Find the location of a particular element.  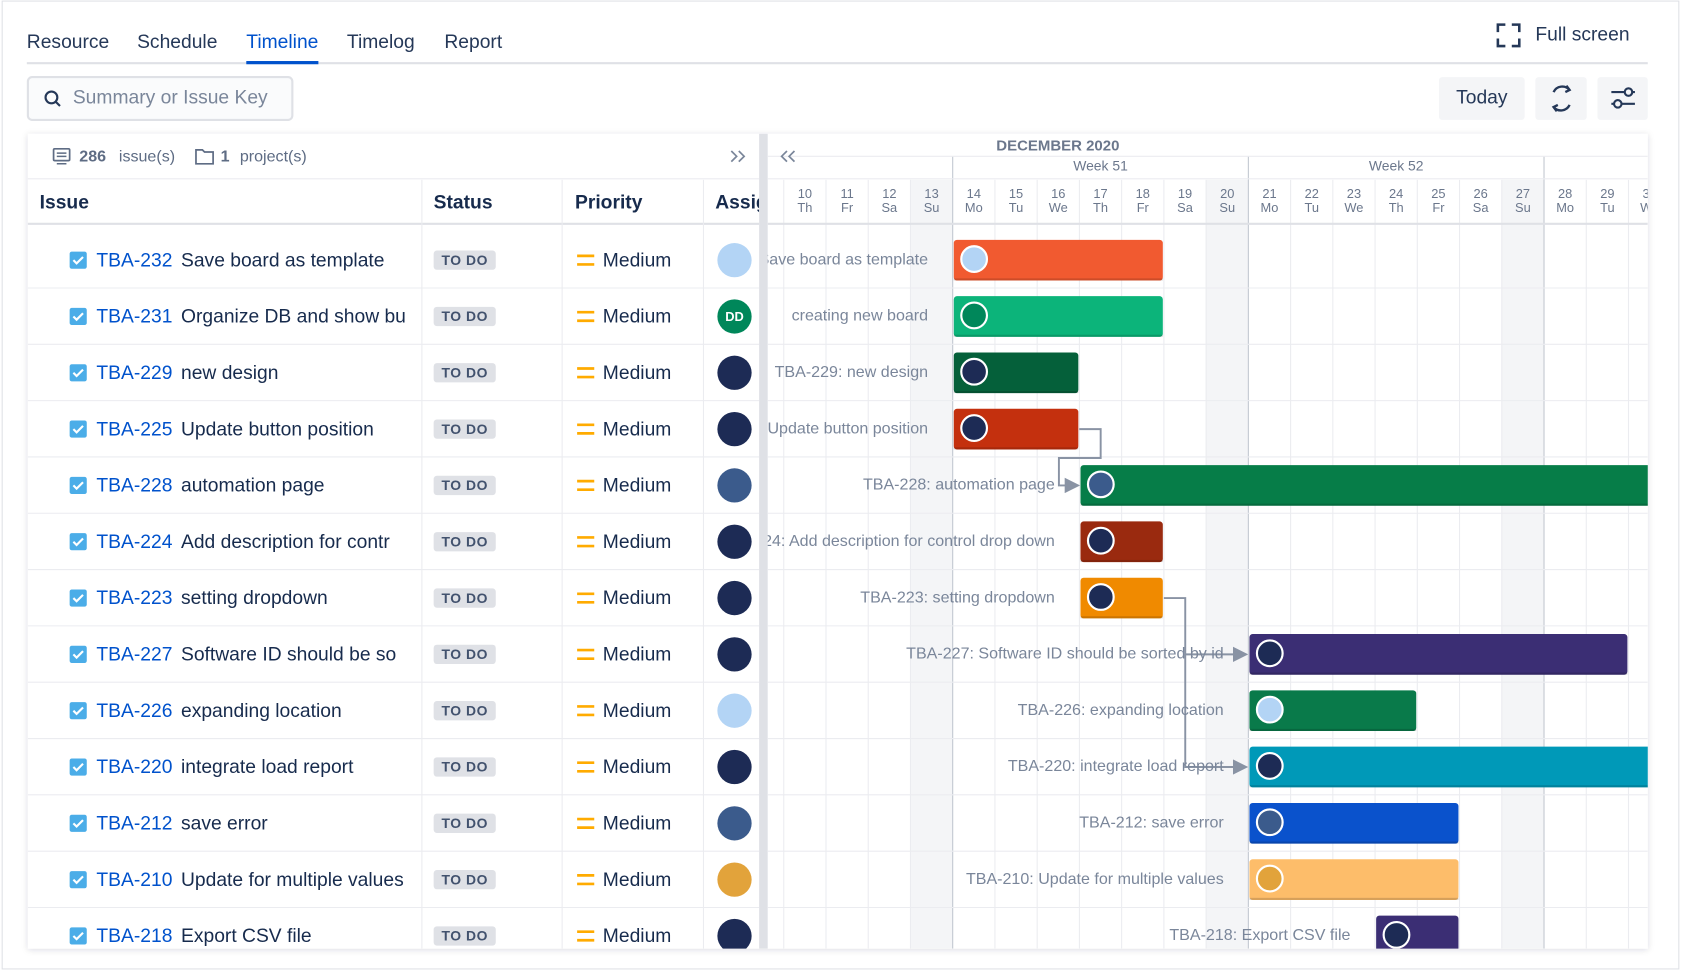

issue-row: TBA-218 Export CSV file TO DO Medium is located at coordinates (393, 941).